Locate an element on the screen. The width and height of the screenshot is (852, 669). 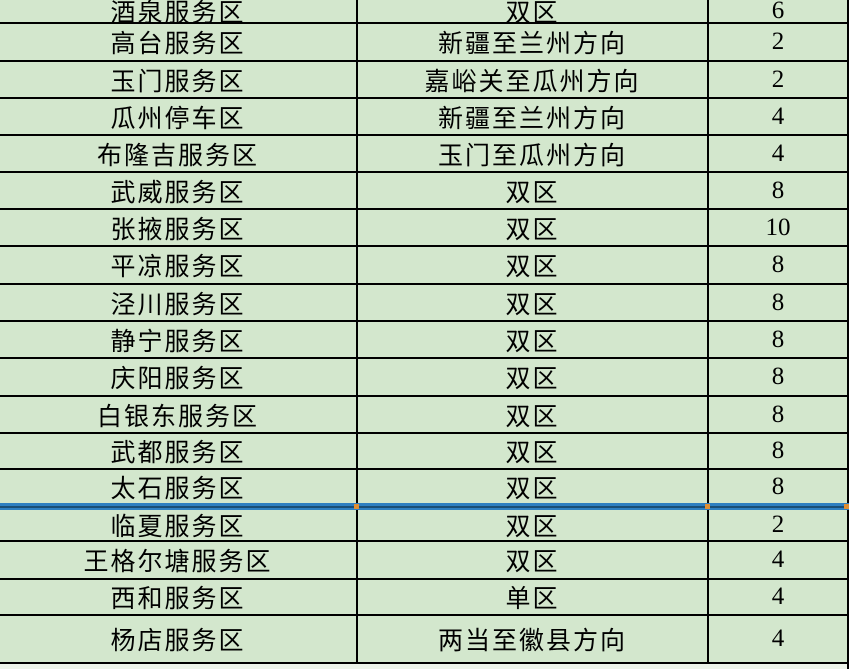
cell-service-area-name: 泾川服务区 is located at coordinates (179, 302).